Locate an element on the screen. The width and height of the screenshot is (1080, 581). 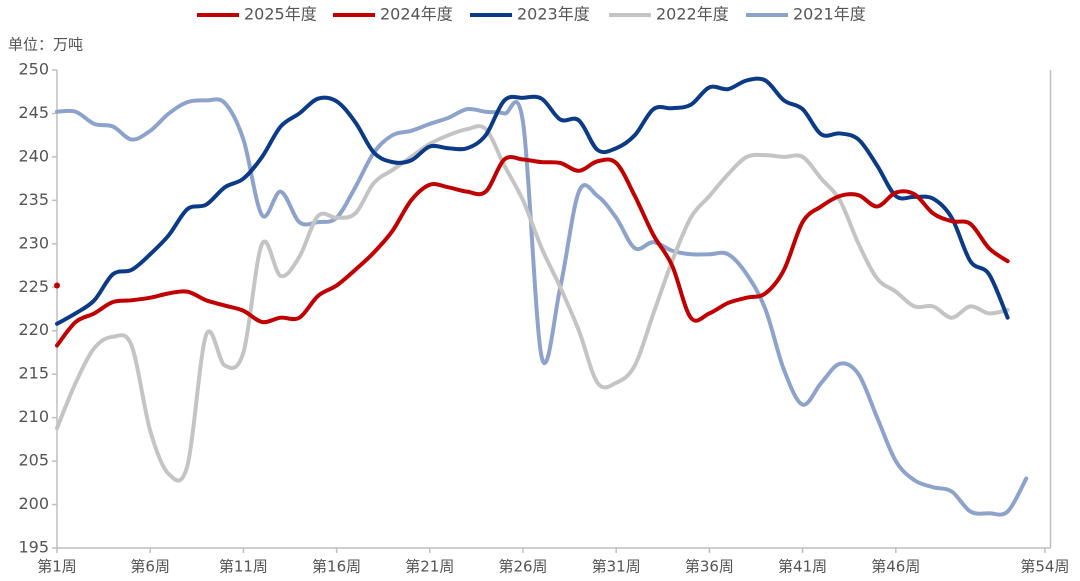
legend-label: 2021年度 is located at coordinates (829, 14).